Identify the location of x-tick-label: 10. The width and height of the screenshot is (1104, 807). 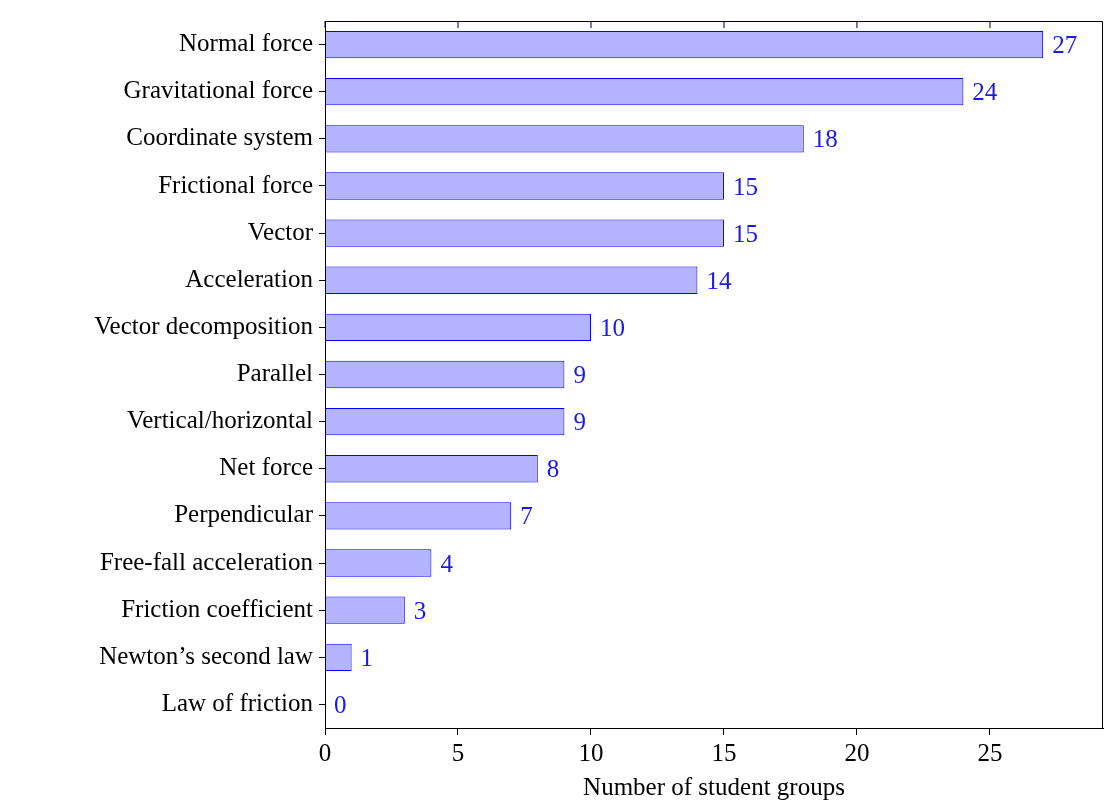
(591, 752).